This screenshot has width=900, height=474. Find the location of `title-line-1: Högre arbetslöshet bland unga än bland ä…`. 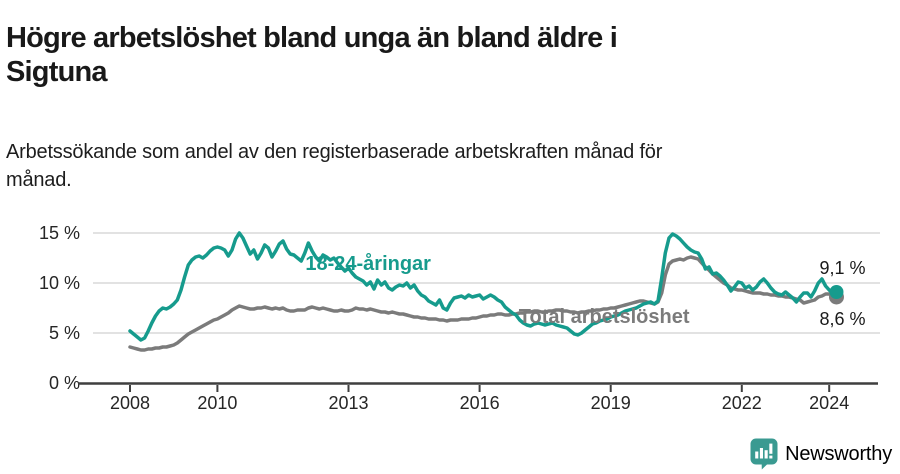

title-line-1: Högre arbetslöshet bland unga än bland ä… is located at coordinates (312, 38).